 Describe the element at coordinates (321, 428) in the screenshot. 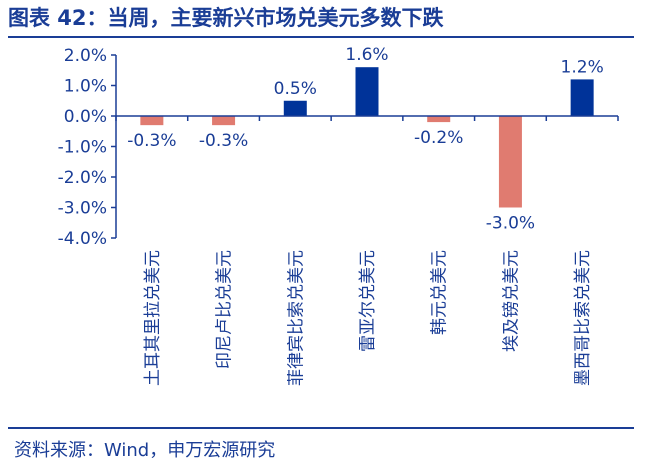

I see `footer-divider` at that location.